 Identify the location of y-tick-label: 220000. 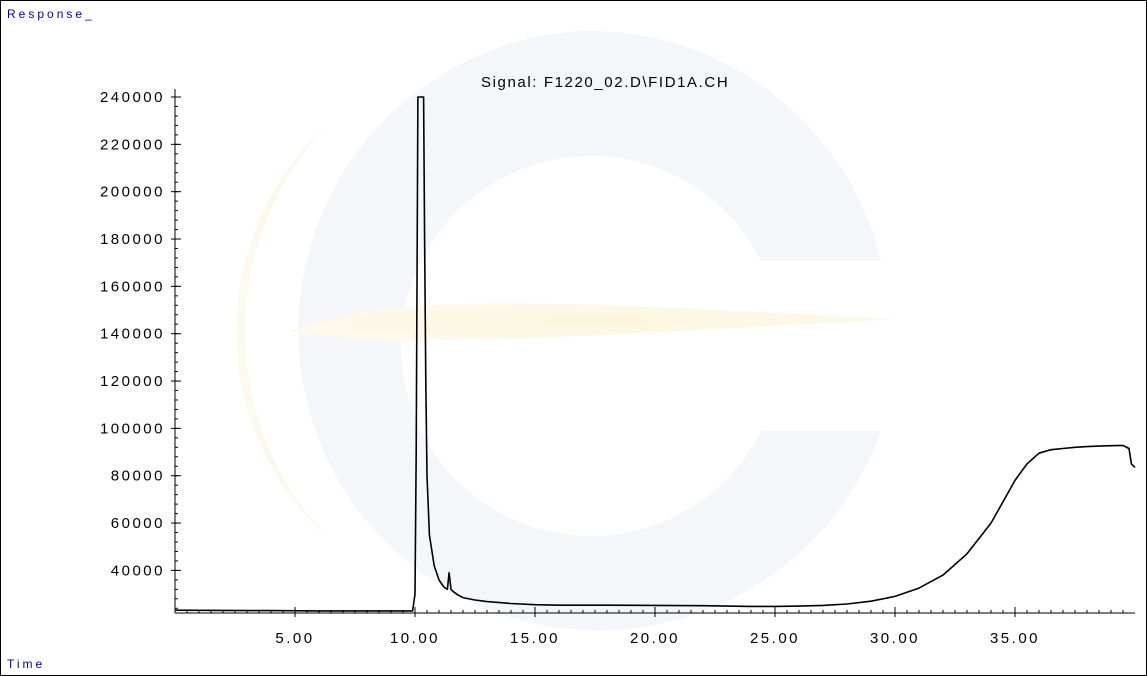
(132, 144).